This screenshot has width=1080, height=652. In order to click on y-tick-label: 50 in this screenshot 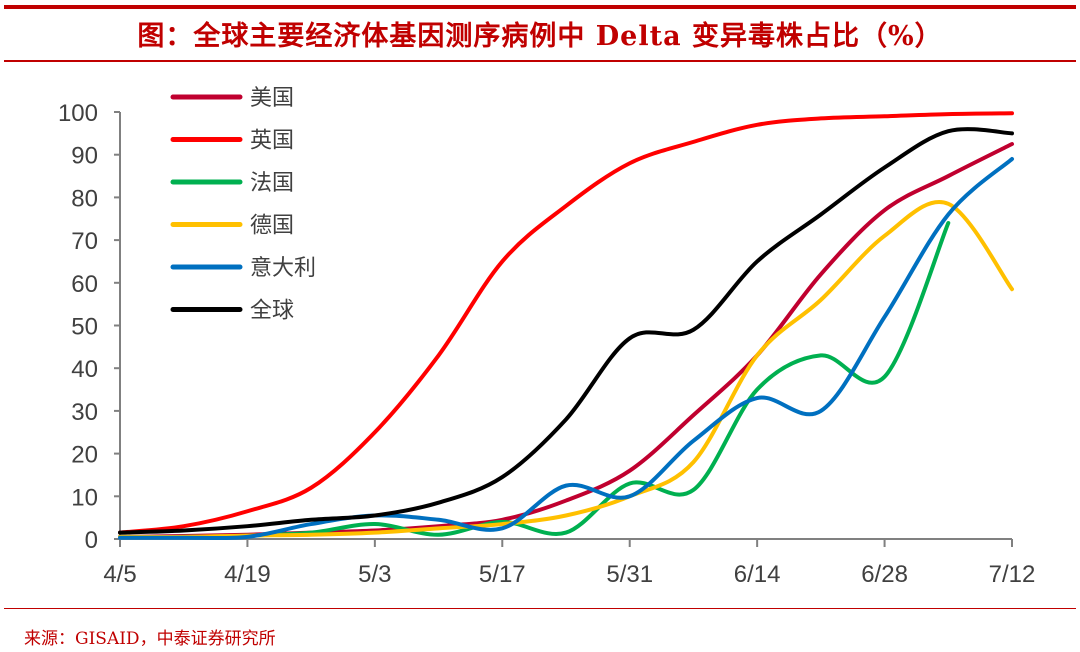, I will do `click(84, 327)`.